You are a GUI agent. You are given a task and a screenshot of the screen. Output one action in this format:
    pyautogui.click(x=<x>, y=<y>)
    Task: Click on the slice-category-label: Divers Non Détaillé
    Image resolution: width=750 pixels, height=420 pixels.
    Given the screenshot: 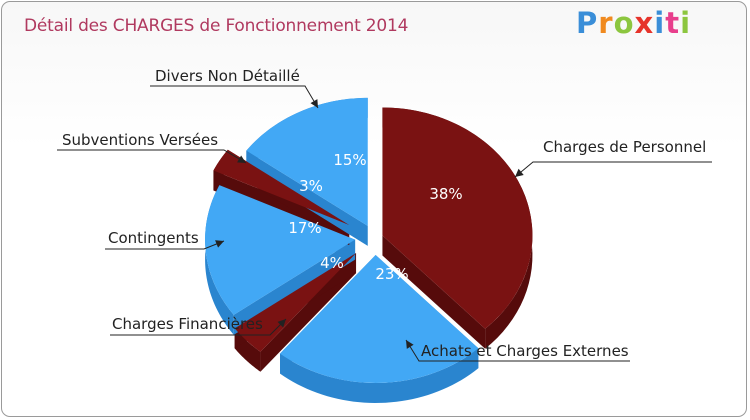 What is the action you would take?
    pyautogui.click(x=227, y=76)
    